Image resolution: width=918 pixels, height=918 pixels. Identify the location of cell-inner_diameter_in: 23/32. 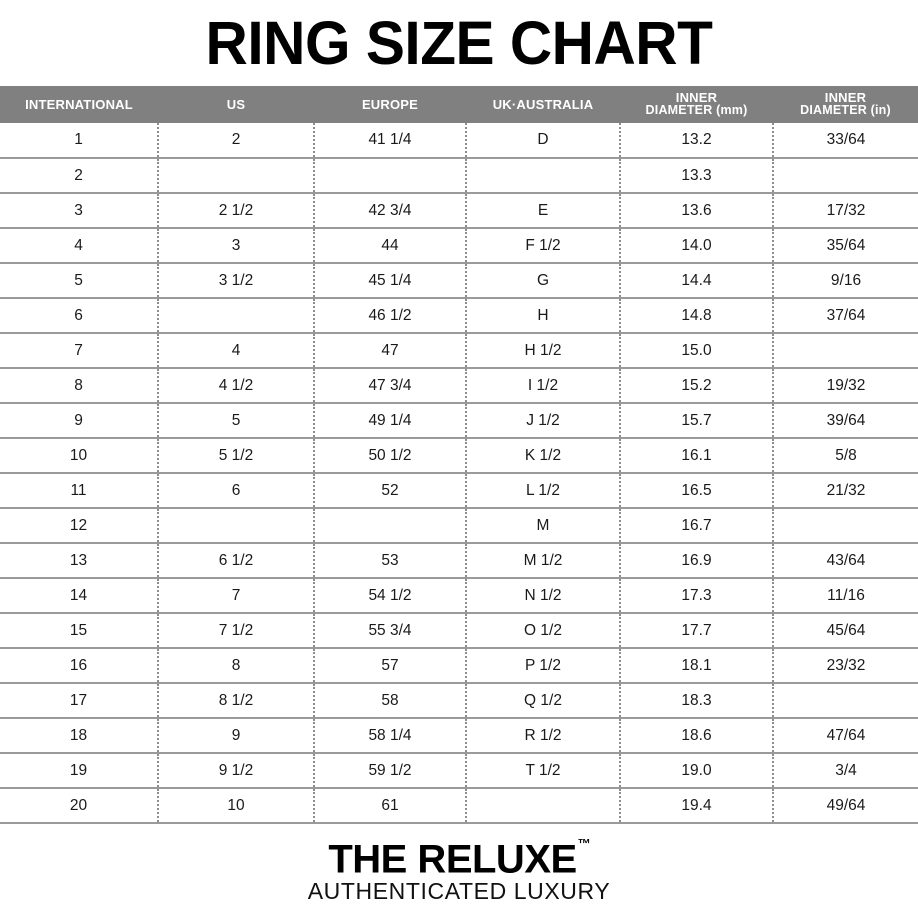
(845, 666).